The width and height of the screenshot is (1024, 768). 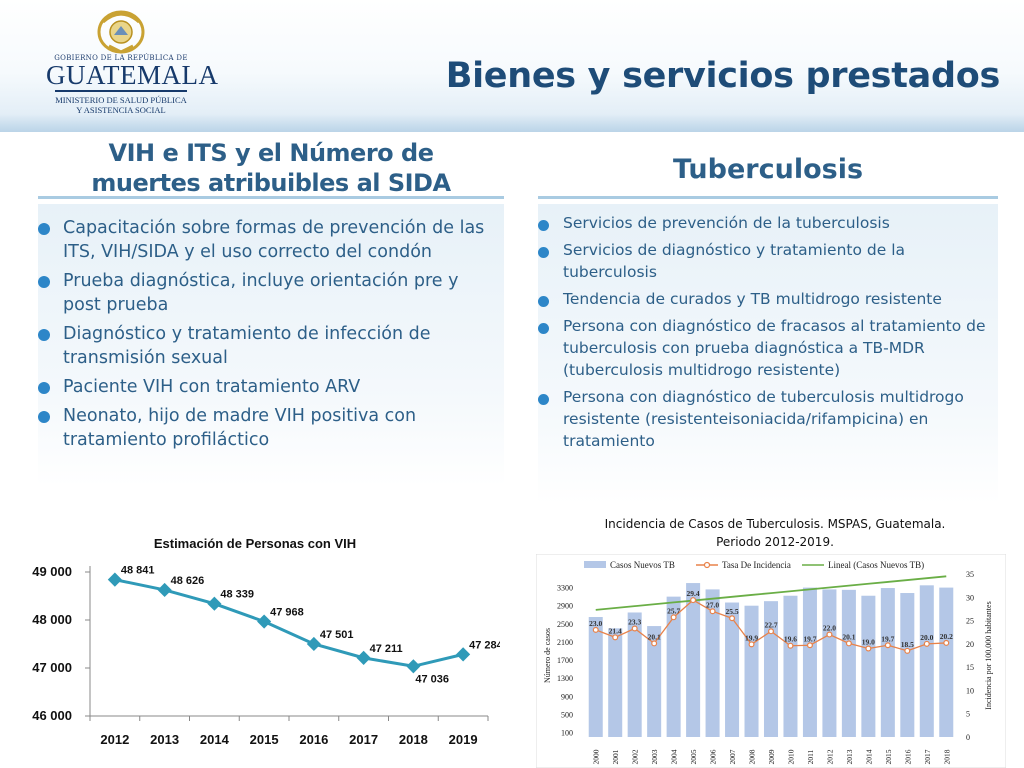 What do you see at coordinates (926, 637) in the screenshot?
I see `tb-rate-label: 20.0` at bounding box center [926, 637].